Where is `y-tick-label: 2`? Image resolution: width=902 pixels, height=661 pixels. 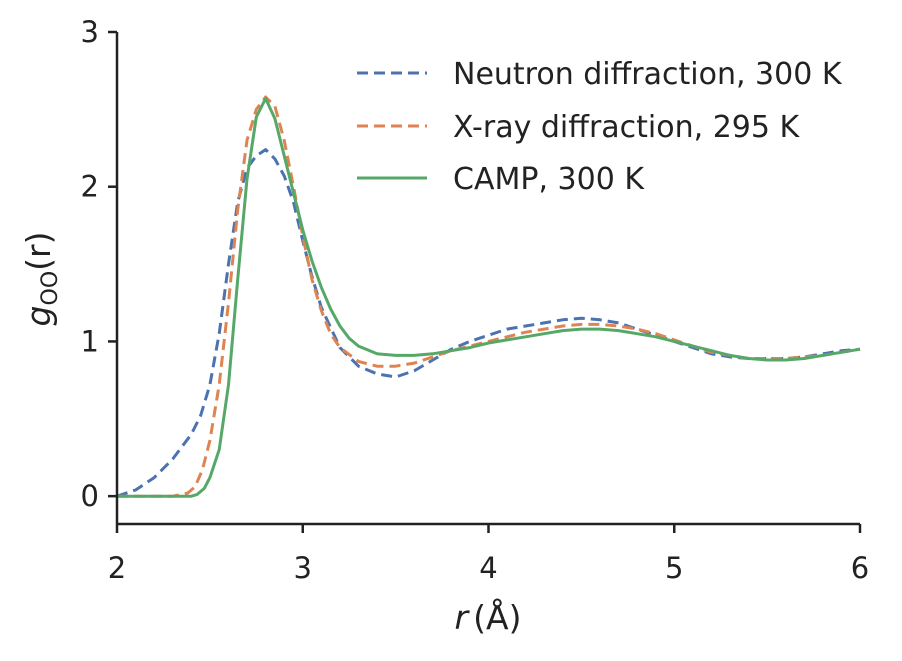
y-tick-label: 2 is located at coordinates (90, 187).